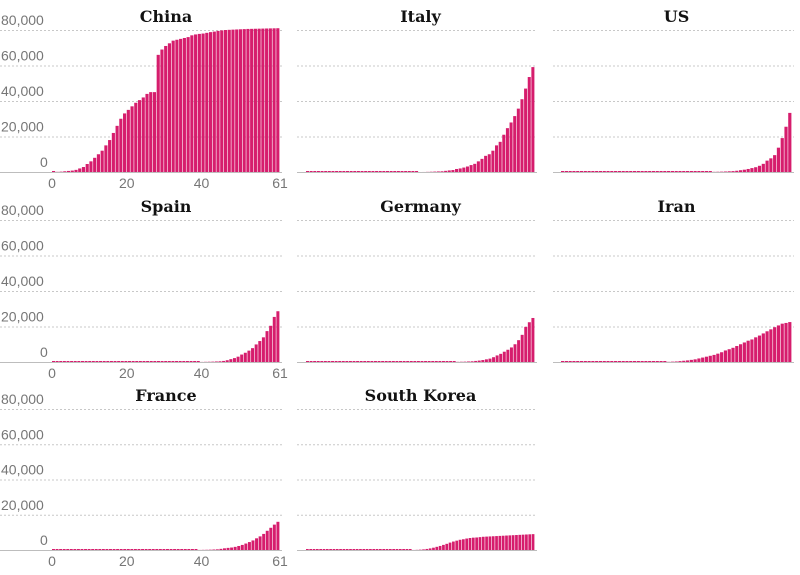 The height and width of the screenshot is (575, 800). Describe the element at coordinates (52, 561) in the screenshot. I see `x-tick-label: 0` at that location.